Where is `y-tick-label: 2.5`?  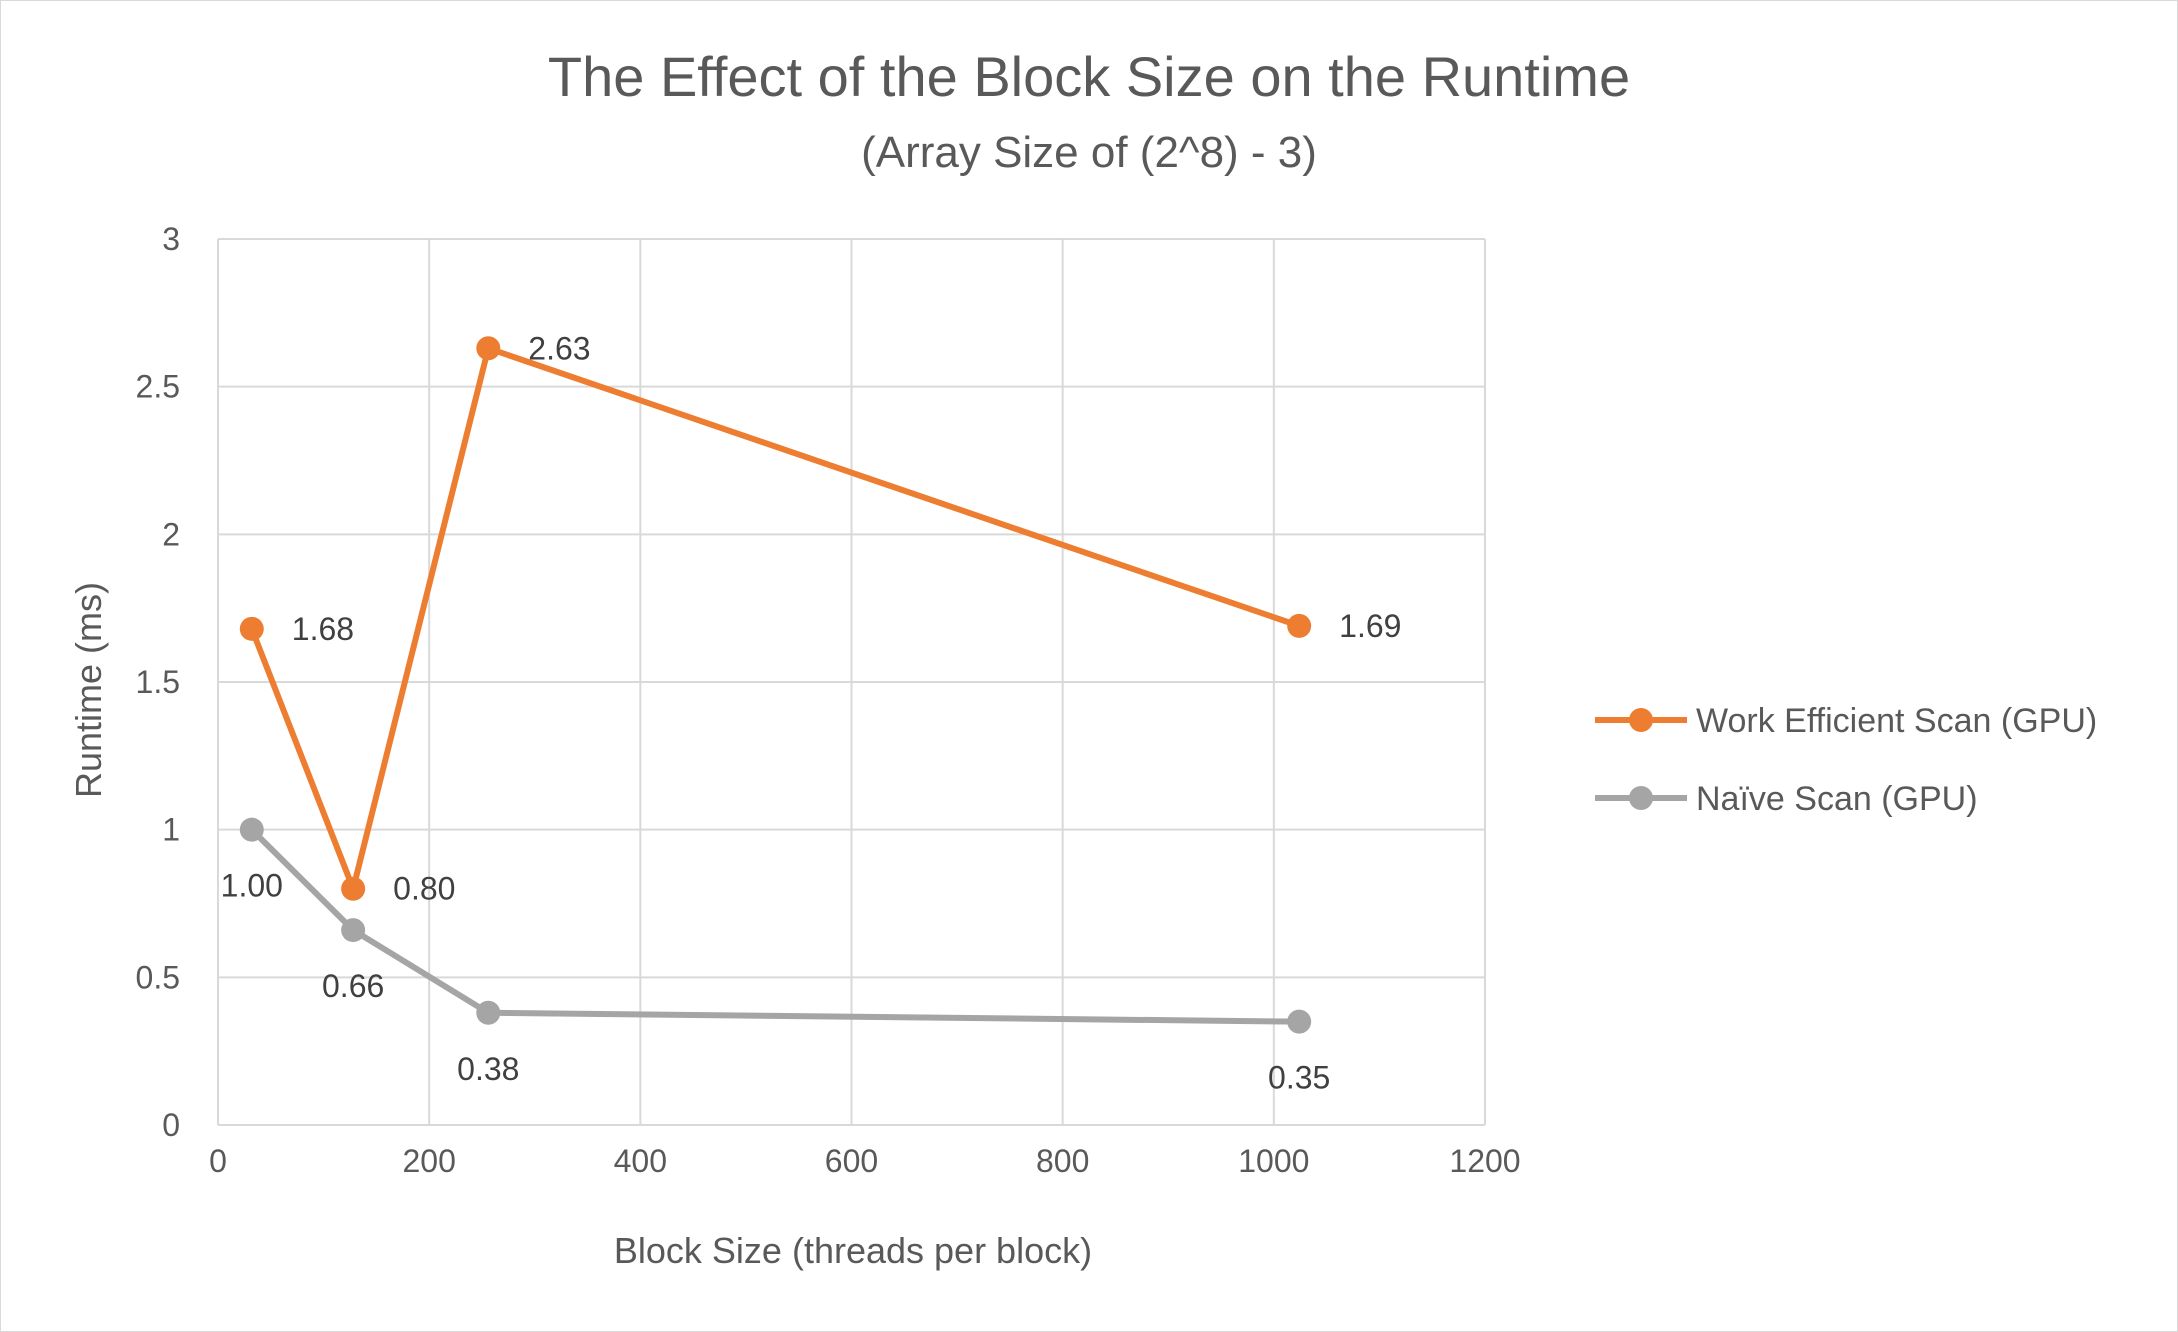
y-tick-label: 2.5 is located at coordinates (158, 387).